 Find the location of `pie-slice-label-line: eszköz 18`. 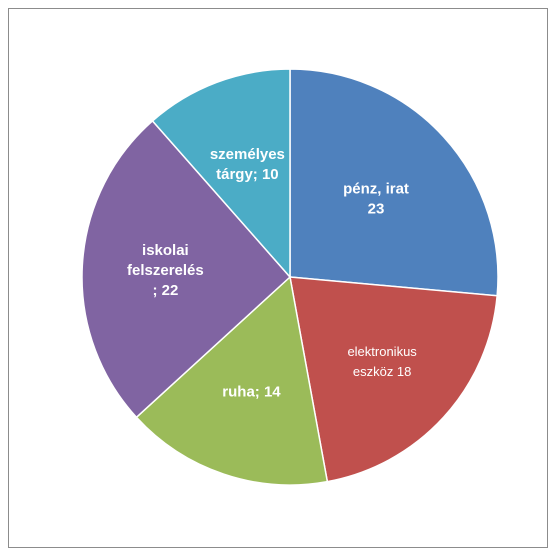

pie-slice-label-line: eszköz 18 is located at coordinates (382, 371).